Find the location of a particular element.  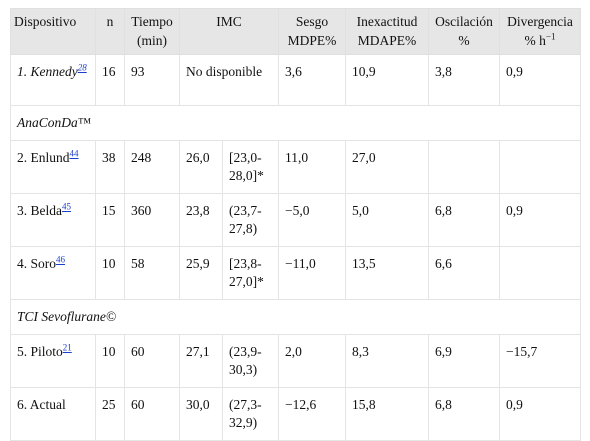

reference: 46 is located at coordinates (60, 260).